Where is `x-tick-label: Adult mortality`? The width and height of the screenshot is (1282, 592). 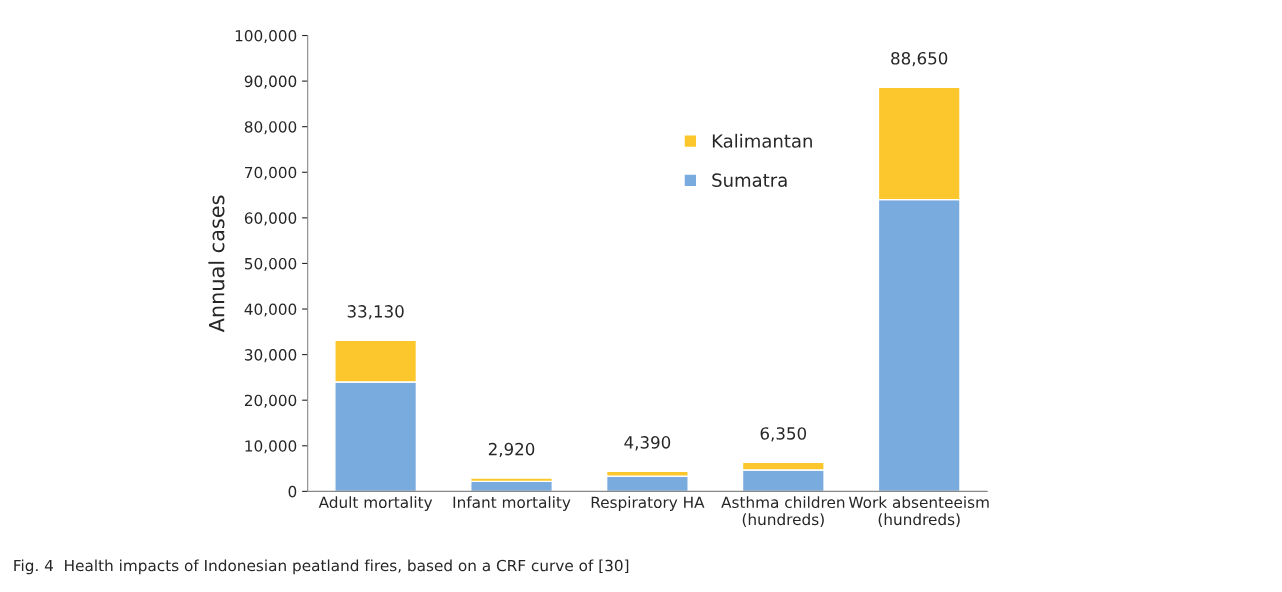 x-tick-label: Adult mortality is located at coordinates (375, 504).